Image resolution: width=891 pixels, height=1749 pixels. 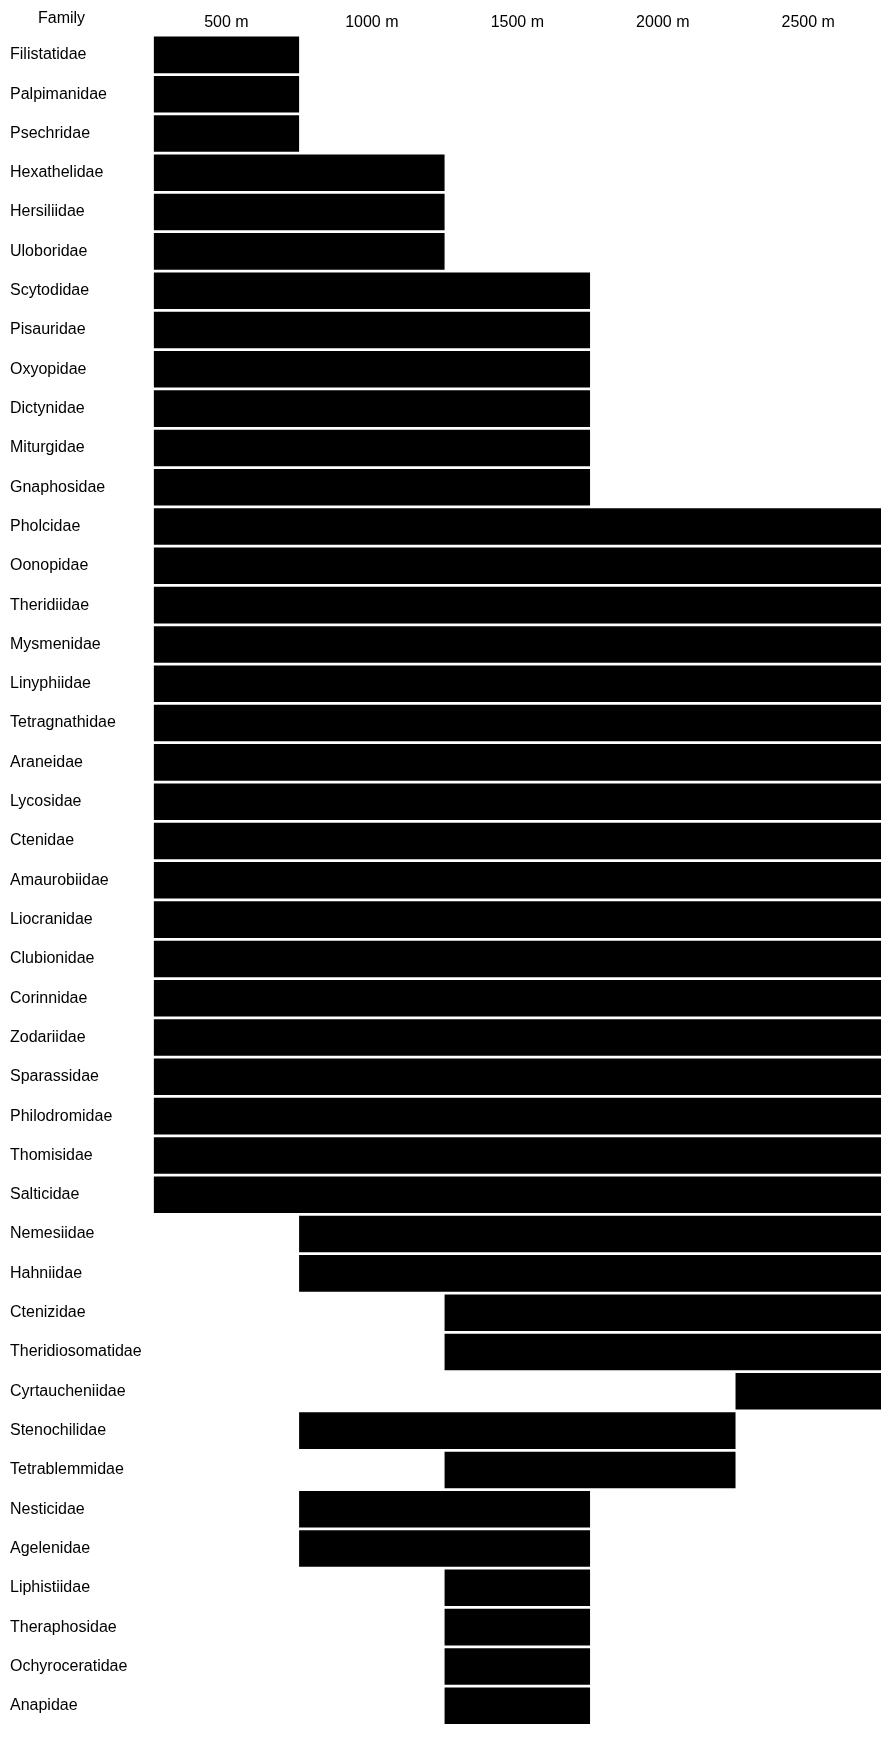 I want to click on y-tick-label: Stenochilidae, so click(x=58, y=1429).